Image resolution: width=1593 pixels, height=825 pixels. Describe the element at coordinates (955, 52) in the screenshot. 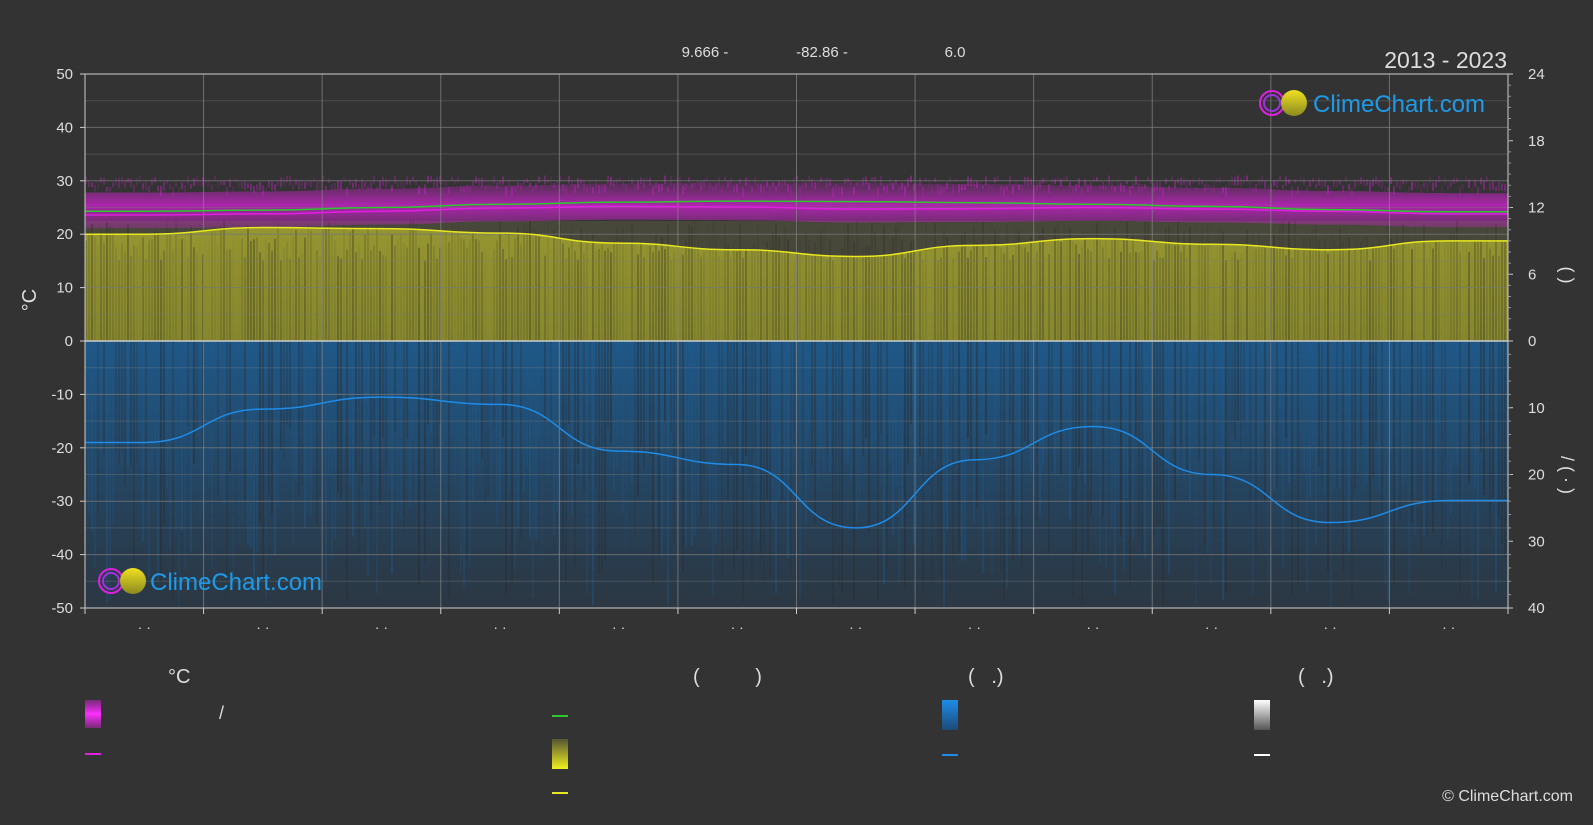

I see `header-elevation: 6.0` at that location.